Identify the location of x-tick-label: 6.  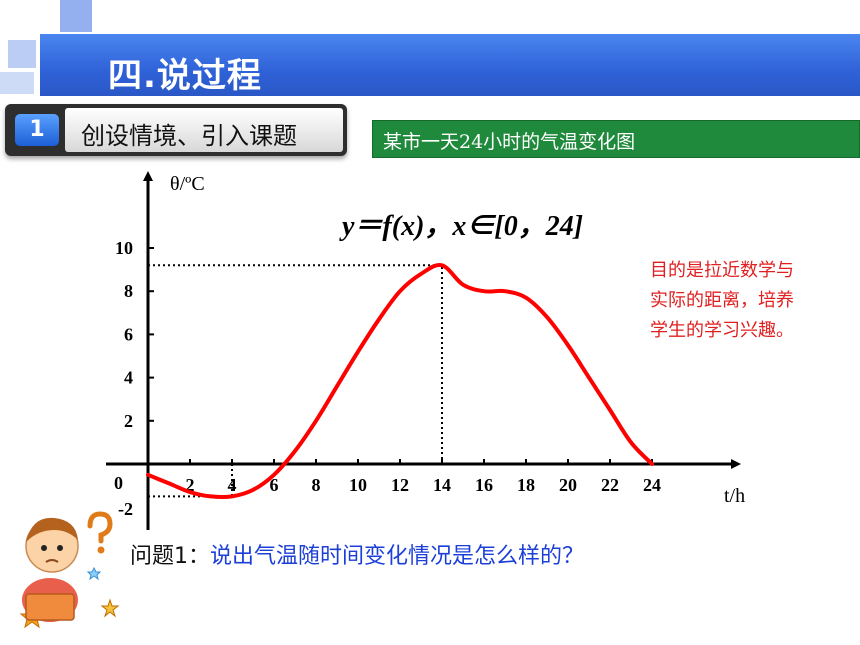
(274, 485).